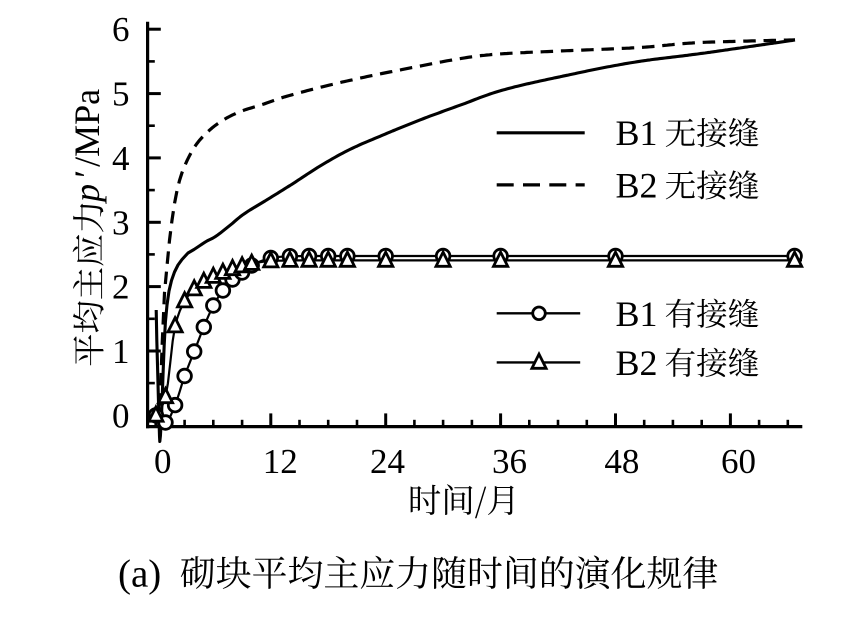 The height and width of the screenshot is (618, 862). I want to click on svg-text: p, so click(87, 194).